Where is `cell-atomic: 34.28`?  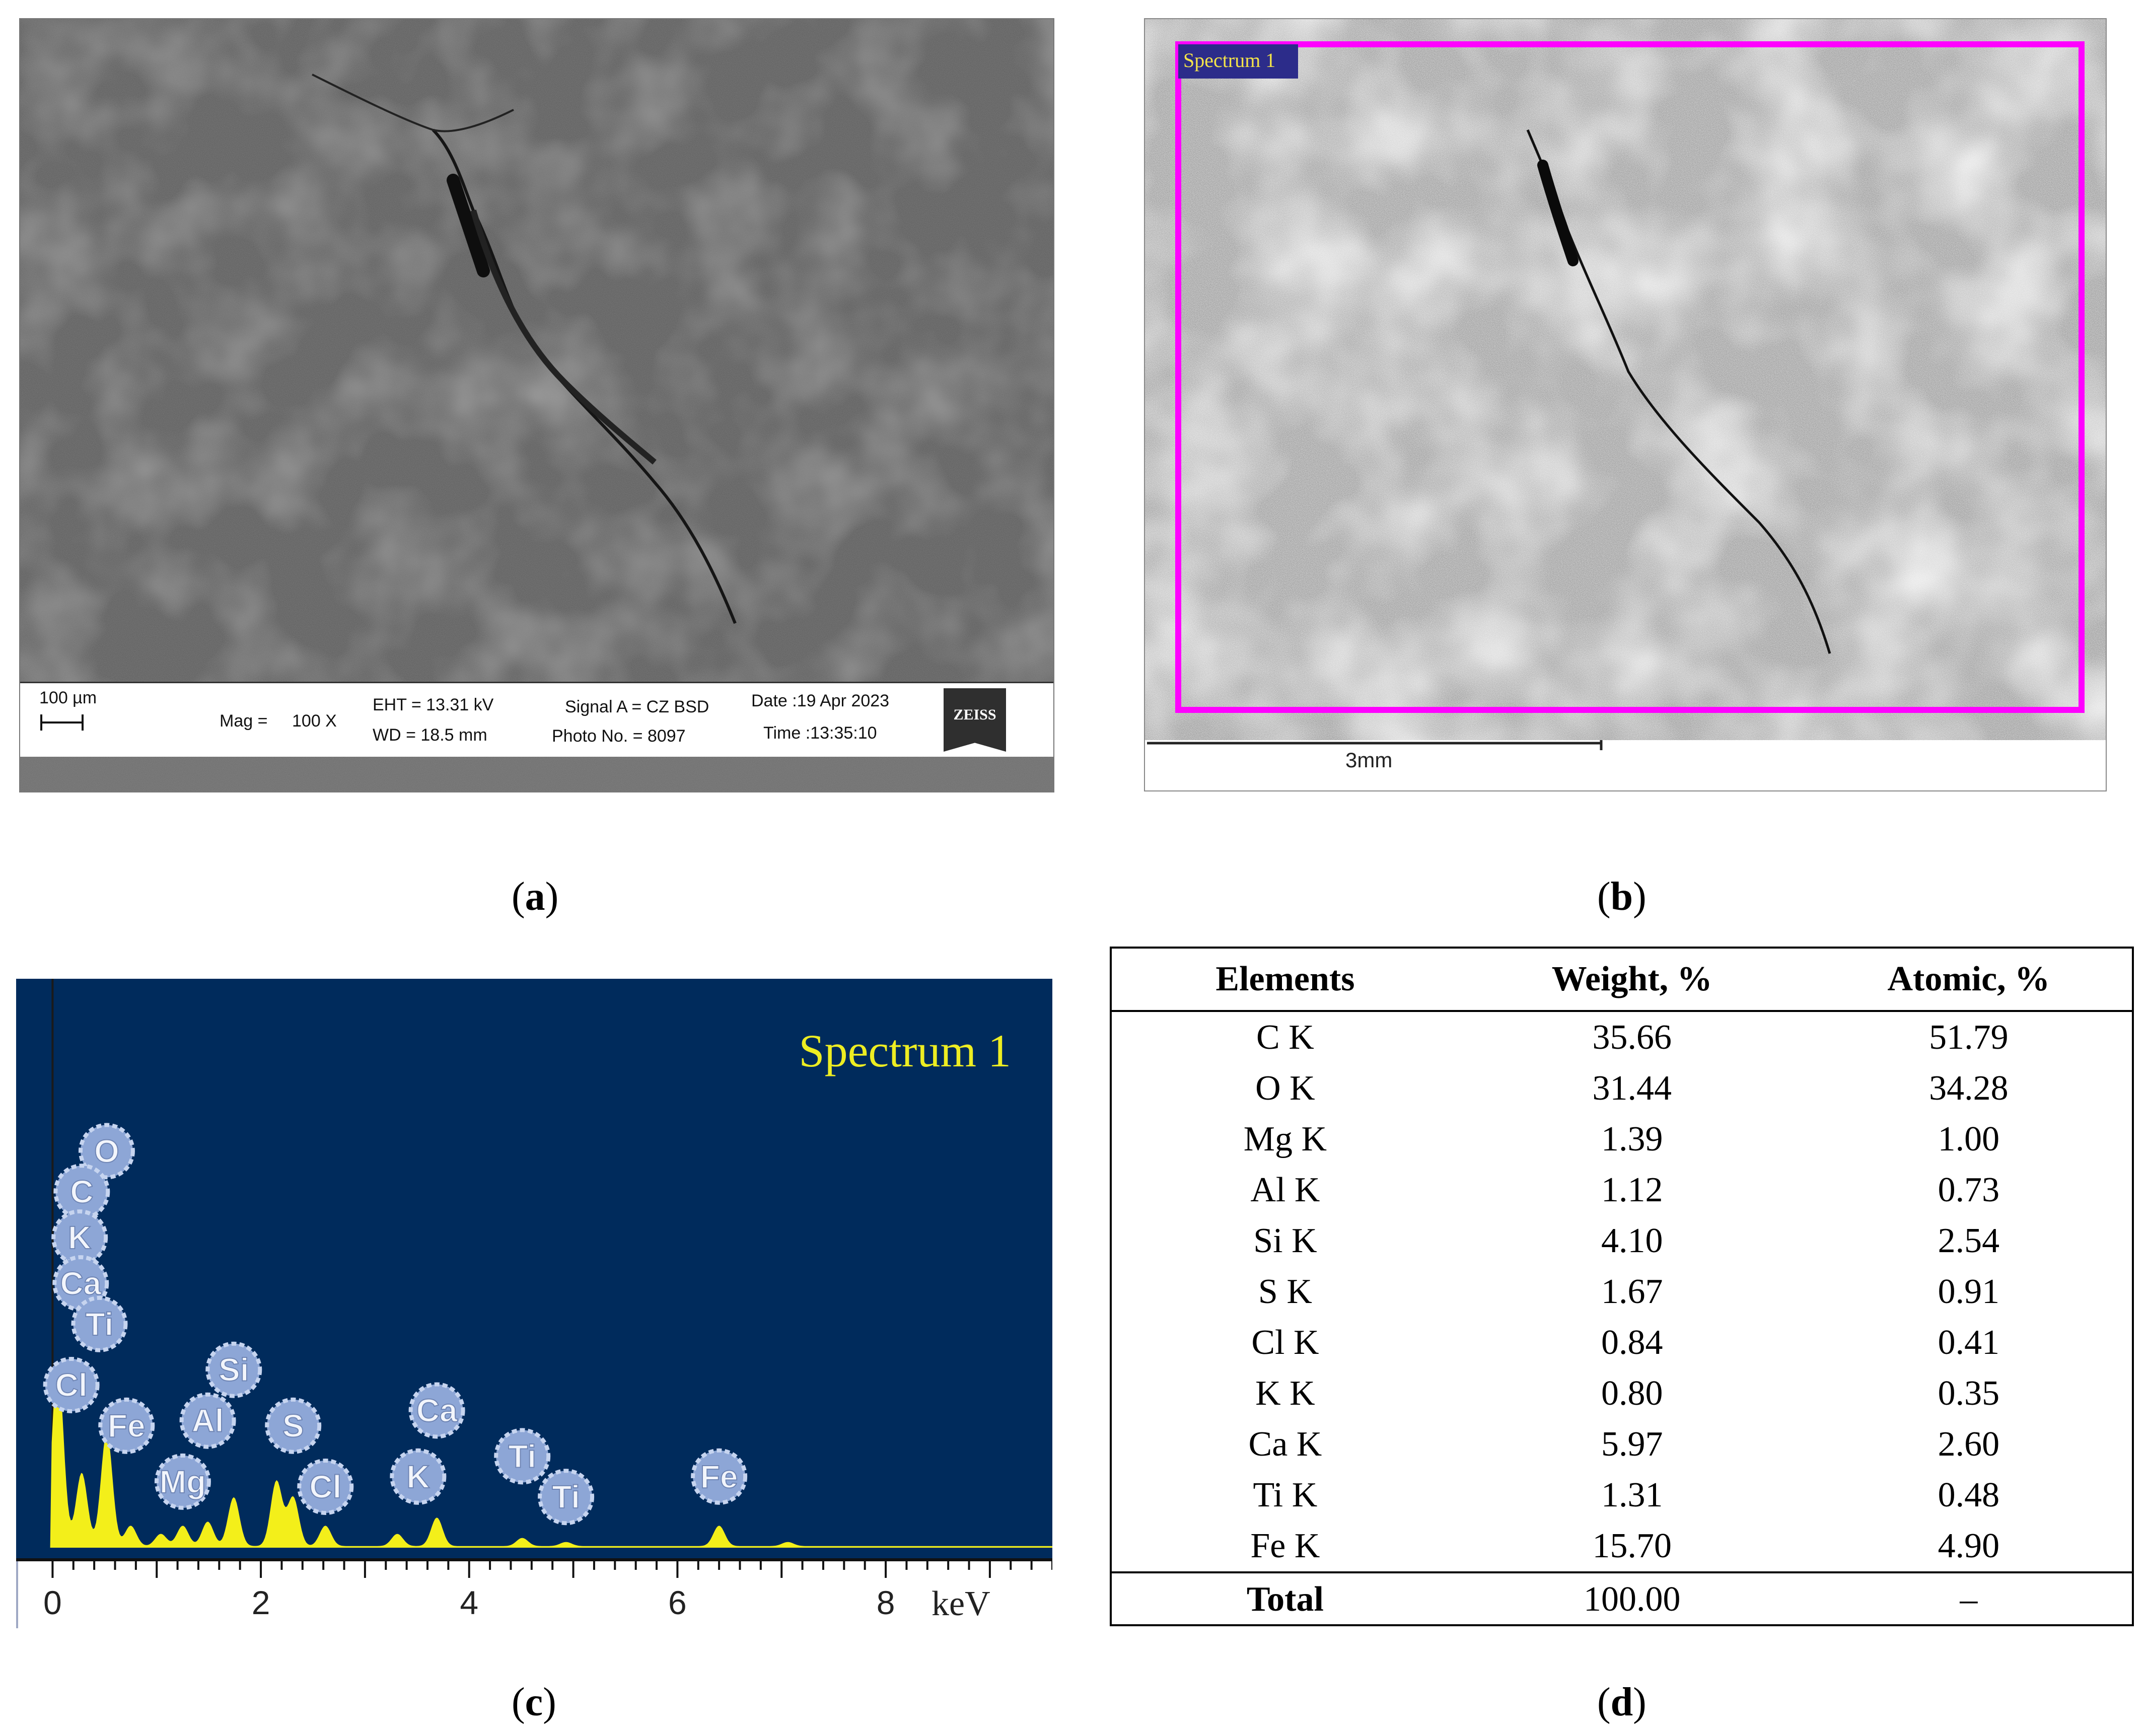 cell-atomic: 34.28 is located at coordinates (1969, 1088).